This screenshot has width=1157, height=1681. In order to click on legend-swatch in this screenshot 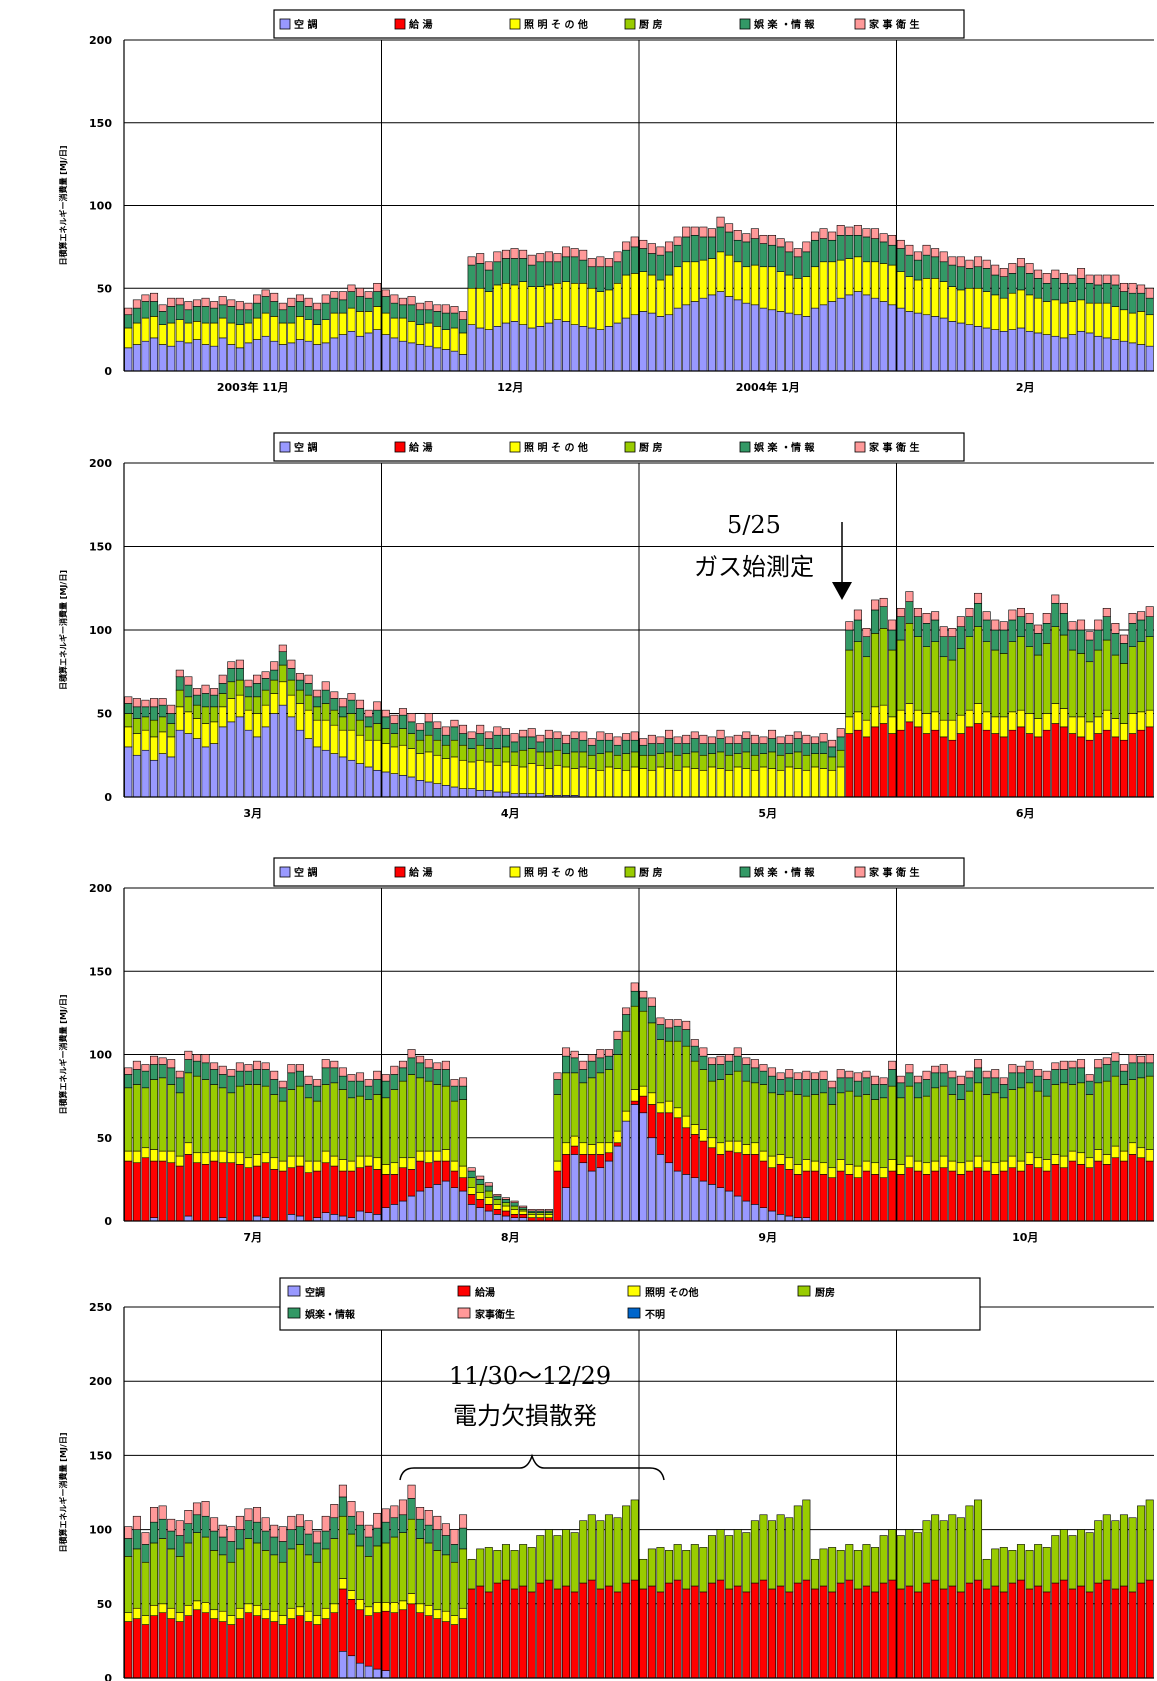, I will do `click(804, 1291)`.